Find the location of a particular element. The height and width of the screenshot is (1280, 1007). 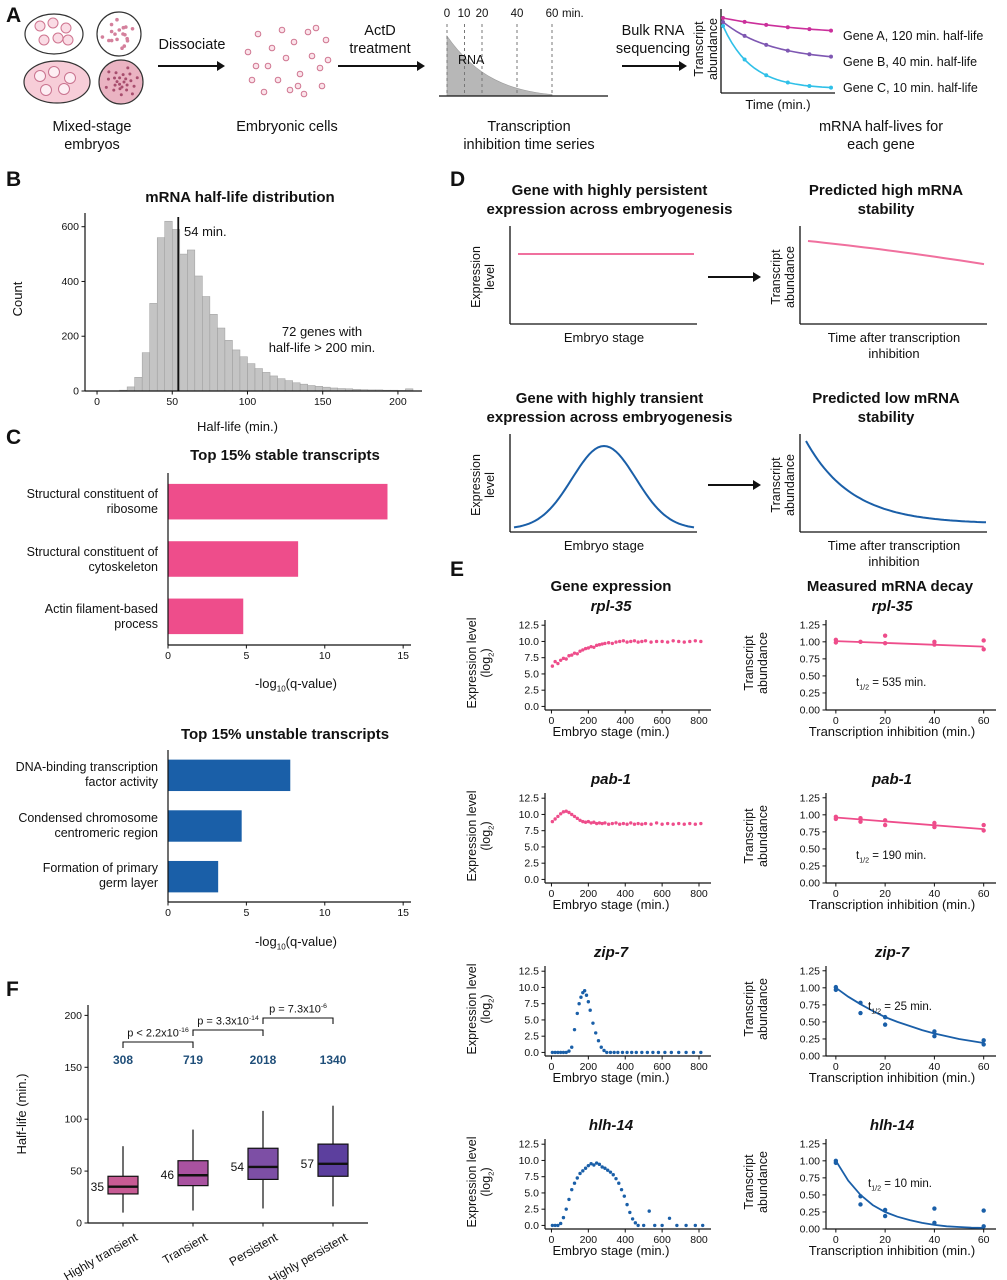

svg-text: 40 is located at coordinates (935, 1240).